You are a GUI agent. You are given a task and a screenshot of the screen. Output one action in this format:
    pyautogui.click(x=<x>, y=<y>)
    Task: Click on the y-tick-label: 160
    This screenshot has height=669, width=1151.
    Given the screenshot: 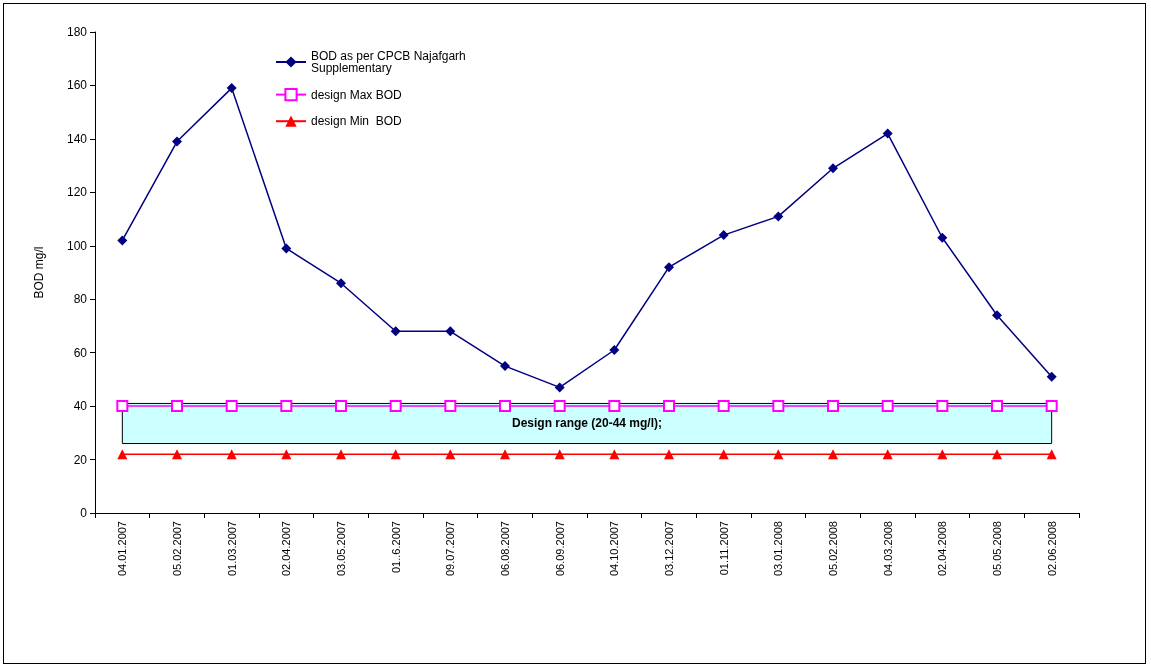 What is the action you would take?
    pyautogui.click(x=77, y=85)
    